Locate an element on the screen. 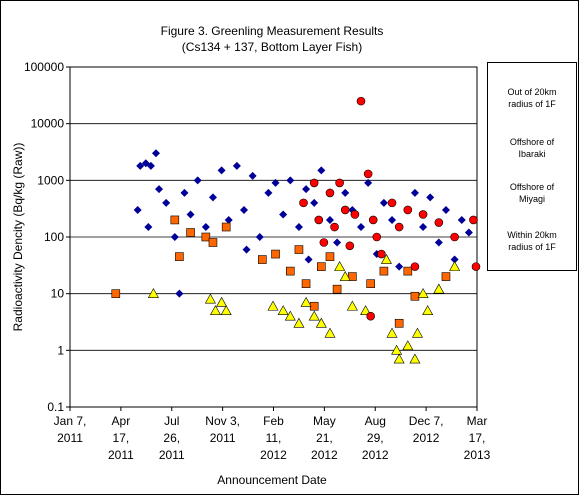 This screenshot has width=579, height=495. legend-box is located at coordinates (532, 166).